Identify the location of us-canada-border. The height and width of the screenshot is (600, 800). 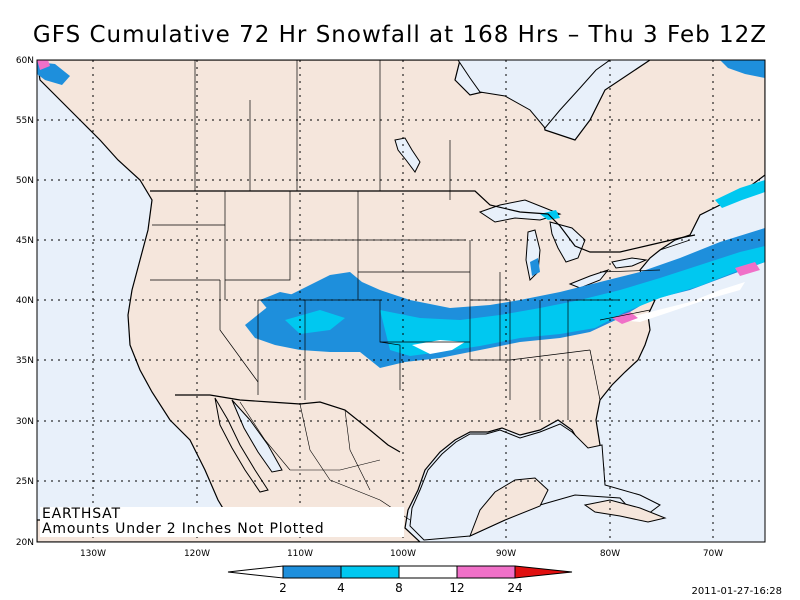
(423, 221).